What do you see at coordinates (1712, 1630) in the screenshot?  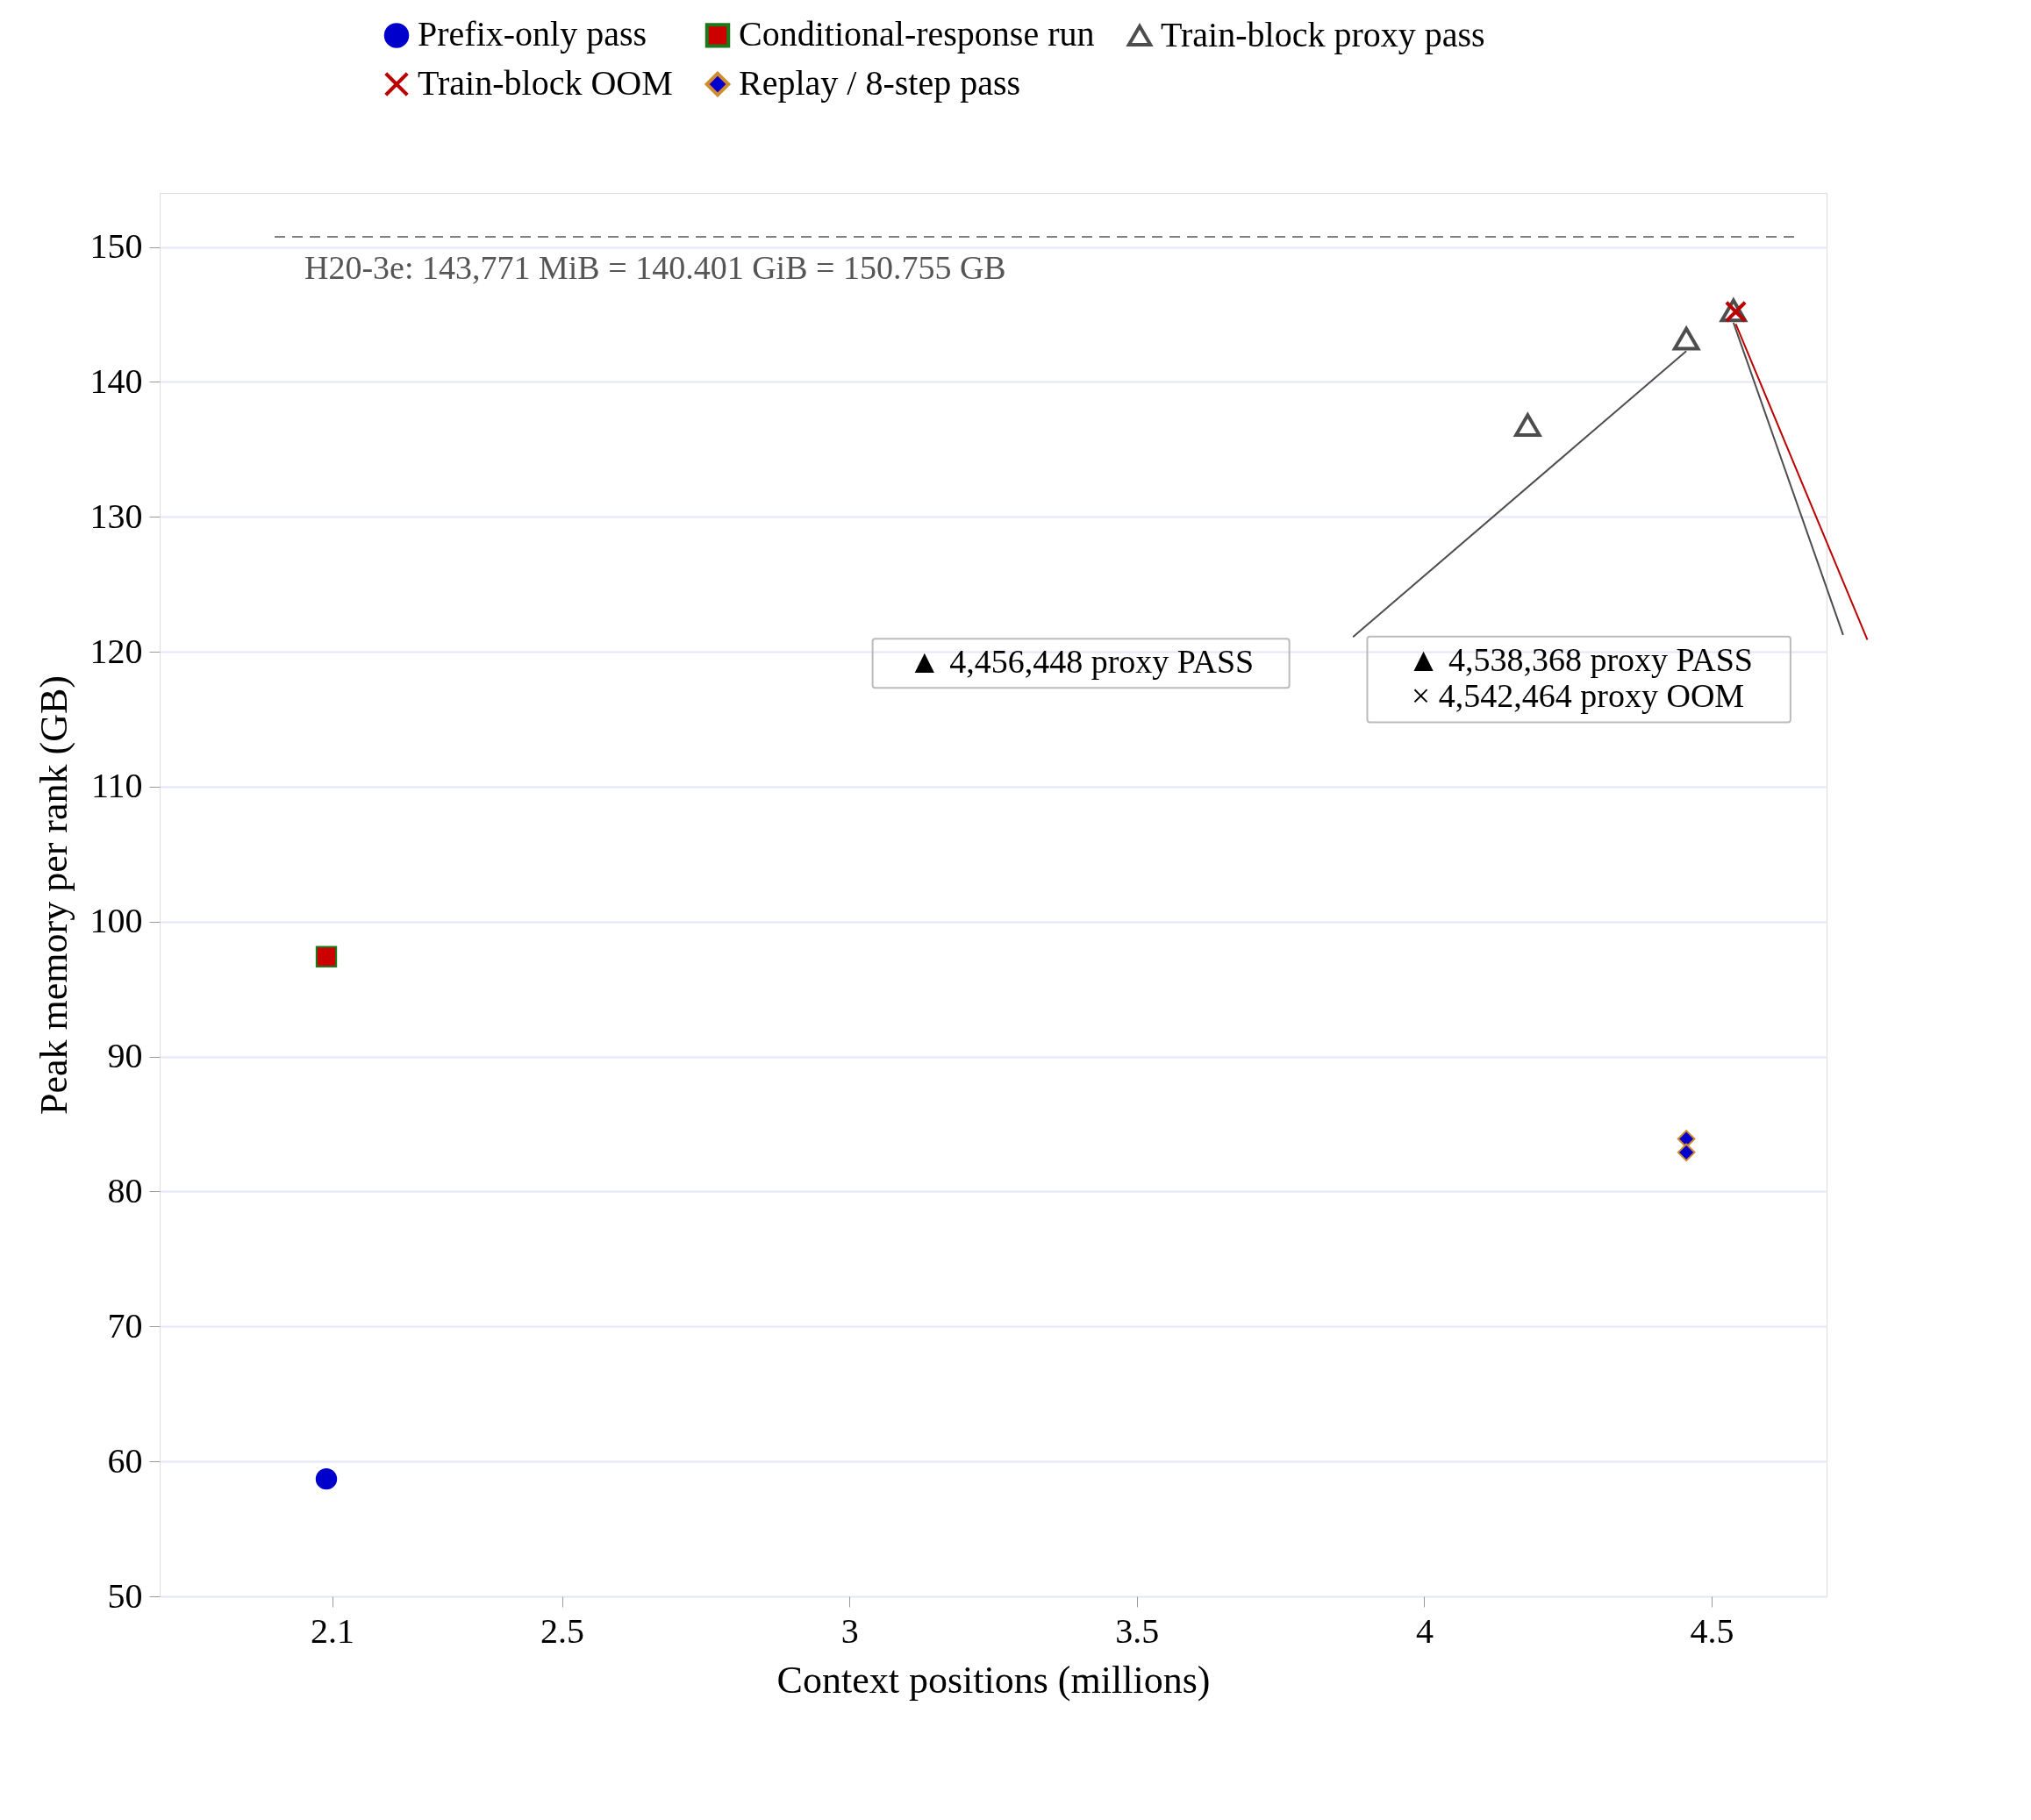 I see `x-tick-label: 4.5` at bounding box center [1712, 1630].